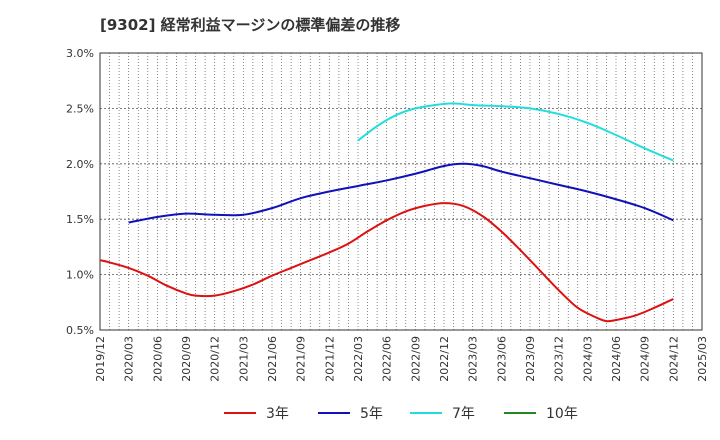 The image size is (720, 440). I want to click on x-tick-label: 2019/12, so click(100, 359).